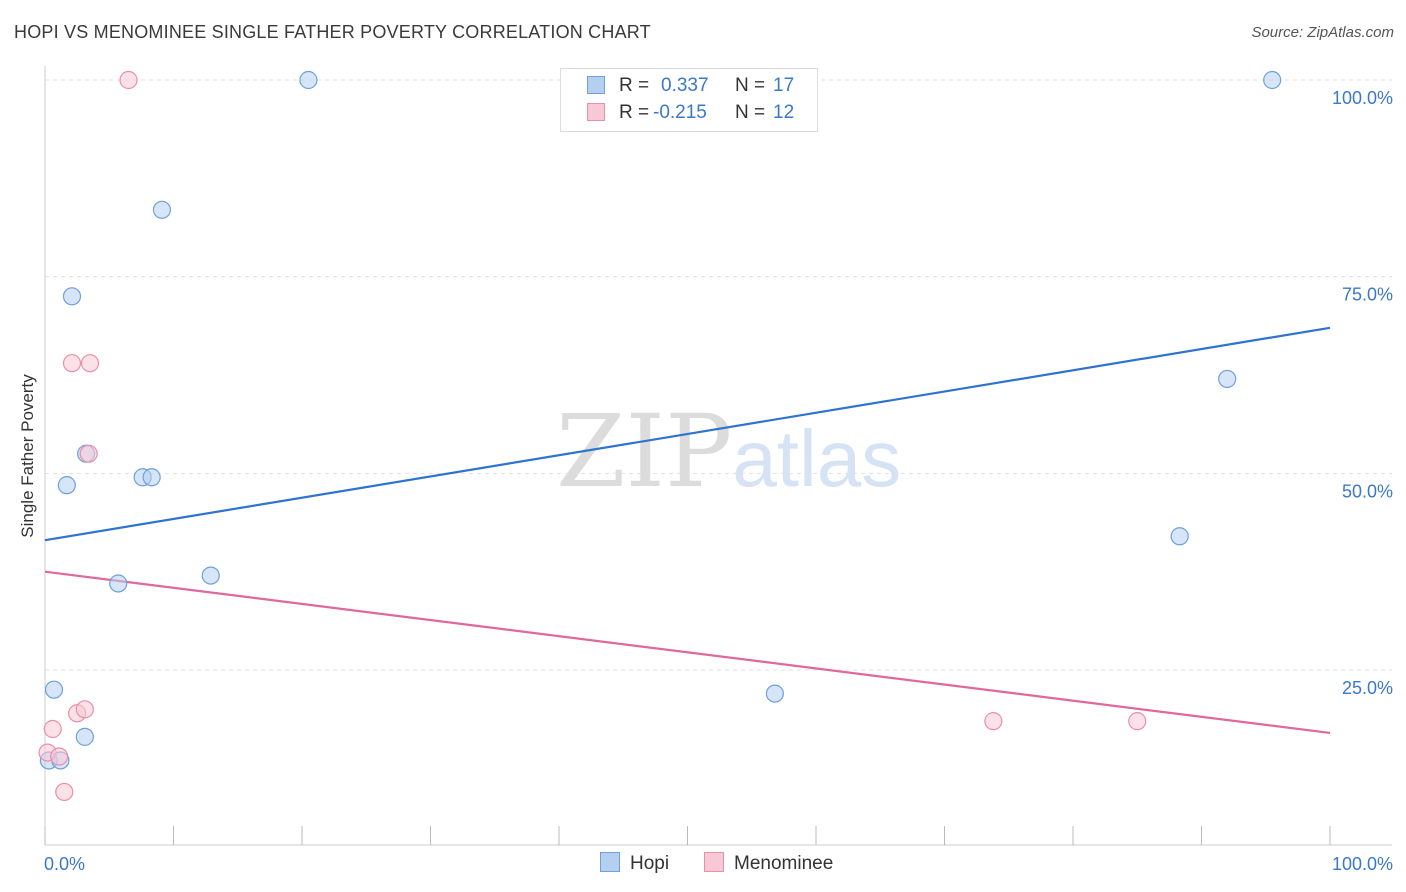 The height and width of the screenshot is (892, 1406). I want to click on legend-r-value: 0.337, so click(685, 85).